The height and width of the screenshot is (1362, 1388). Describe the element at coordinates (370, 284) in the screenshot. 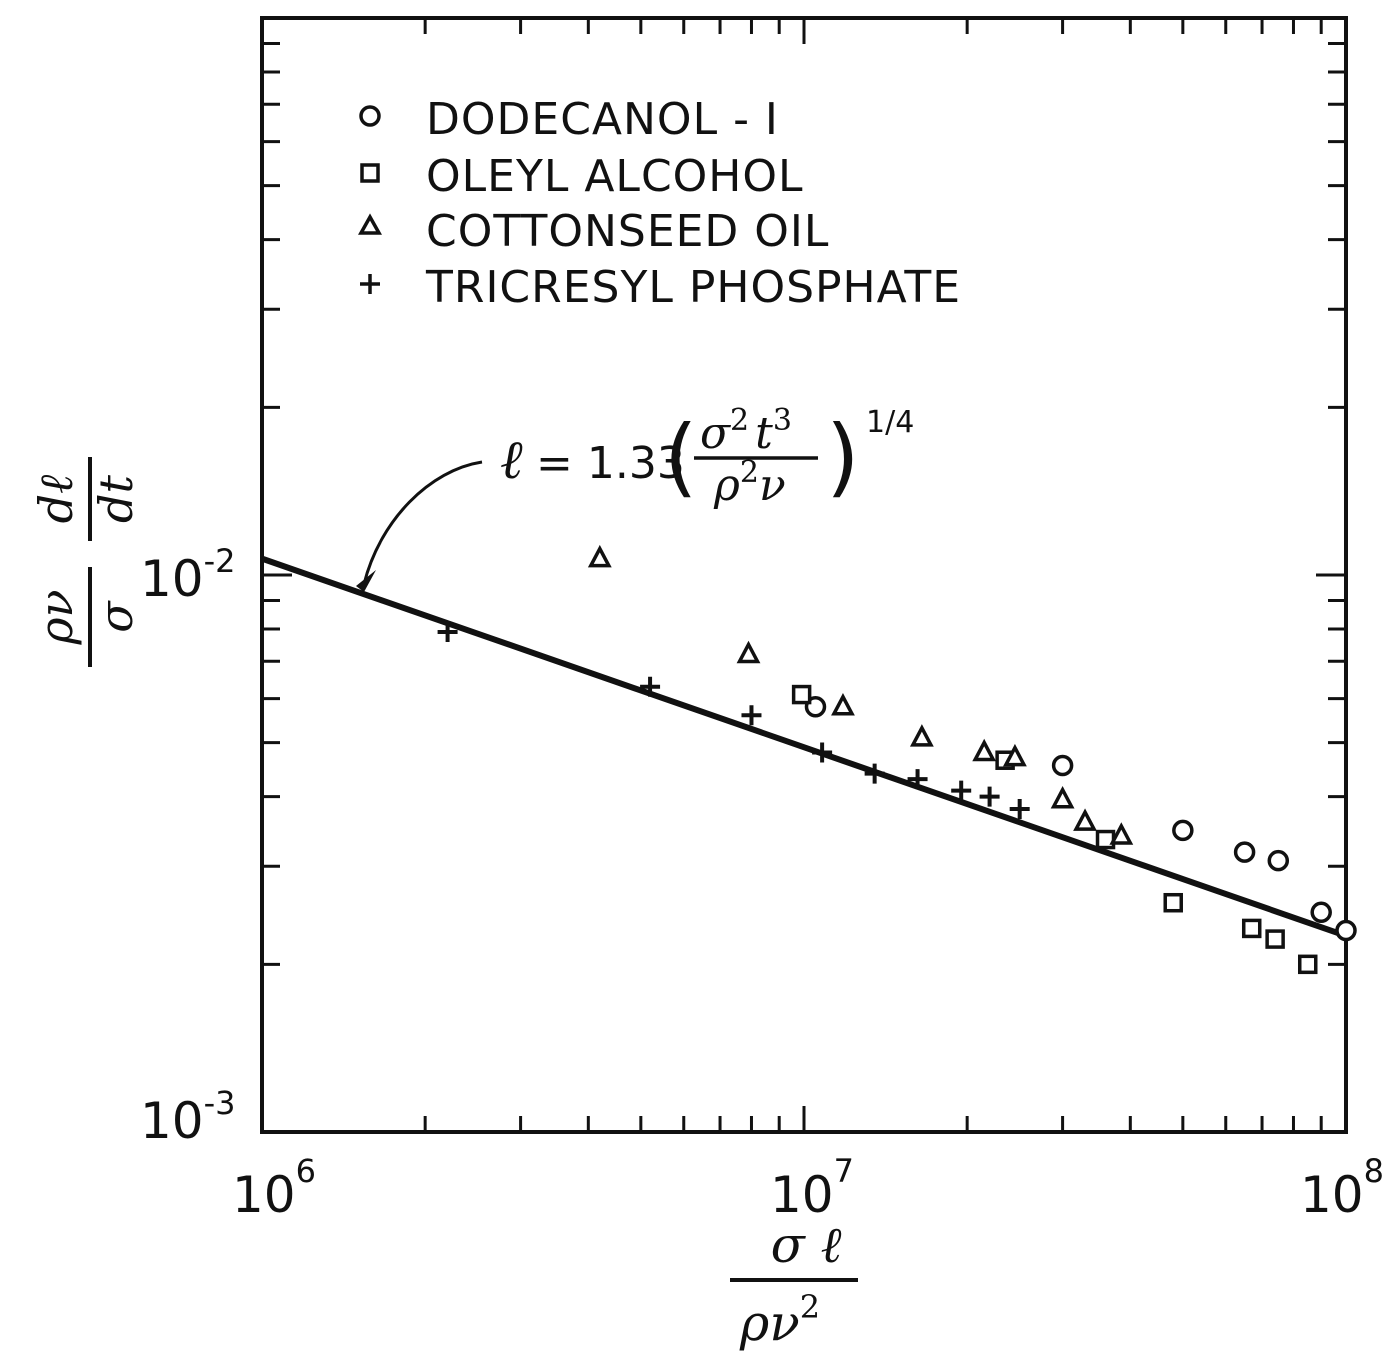

I see `legend-marker-plus` at that location.